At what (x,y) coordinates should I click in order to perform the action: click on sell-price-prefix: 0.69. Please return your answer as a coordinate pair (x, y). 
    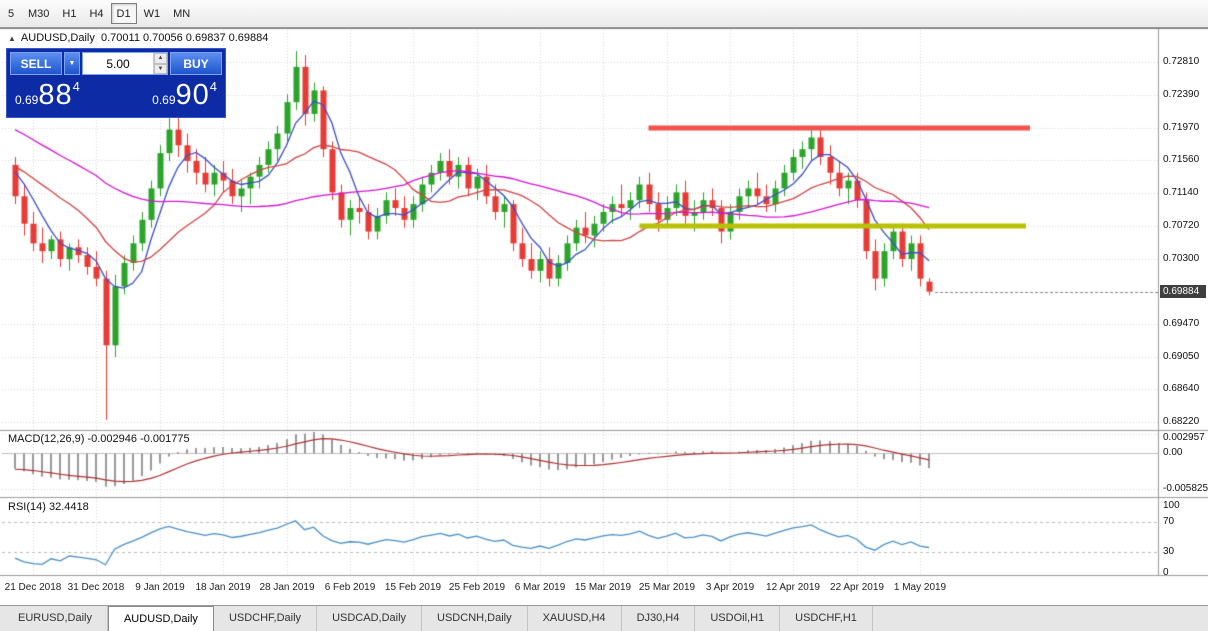
    Looking at the image, I should click on (27, 100).